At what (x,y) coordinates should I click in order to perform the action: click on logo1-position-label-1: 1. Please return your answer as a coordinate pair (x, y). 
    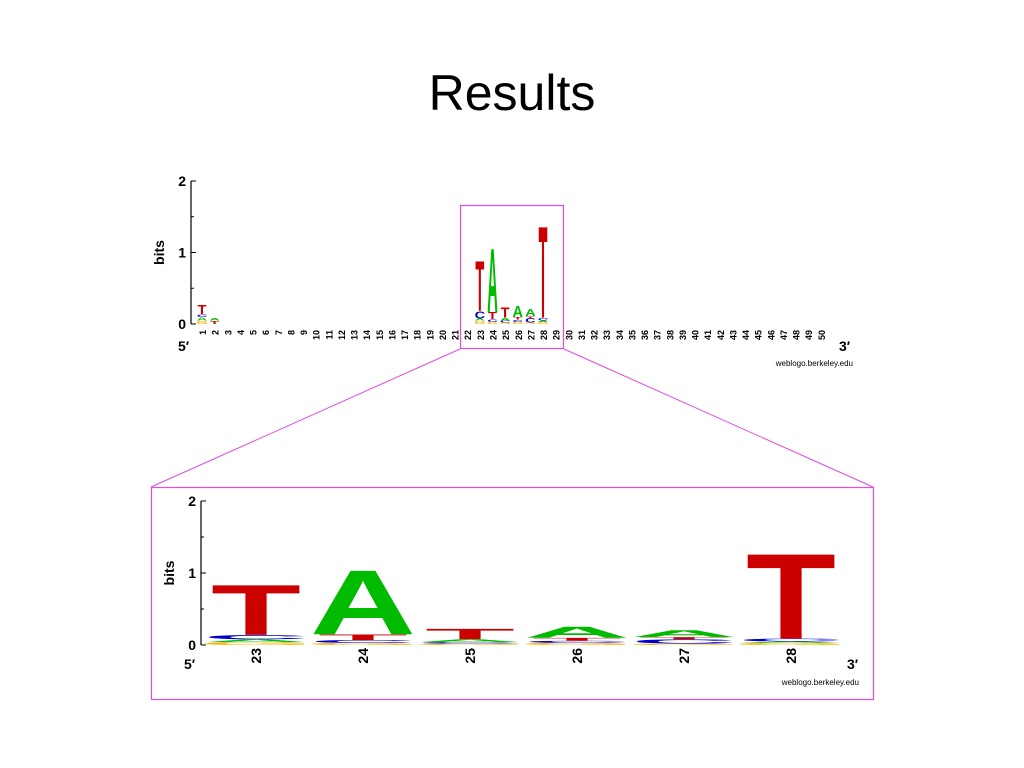
    Looking at the image, I should click on (203, 332).